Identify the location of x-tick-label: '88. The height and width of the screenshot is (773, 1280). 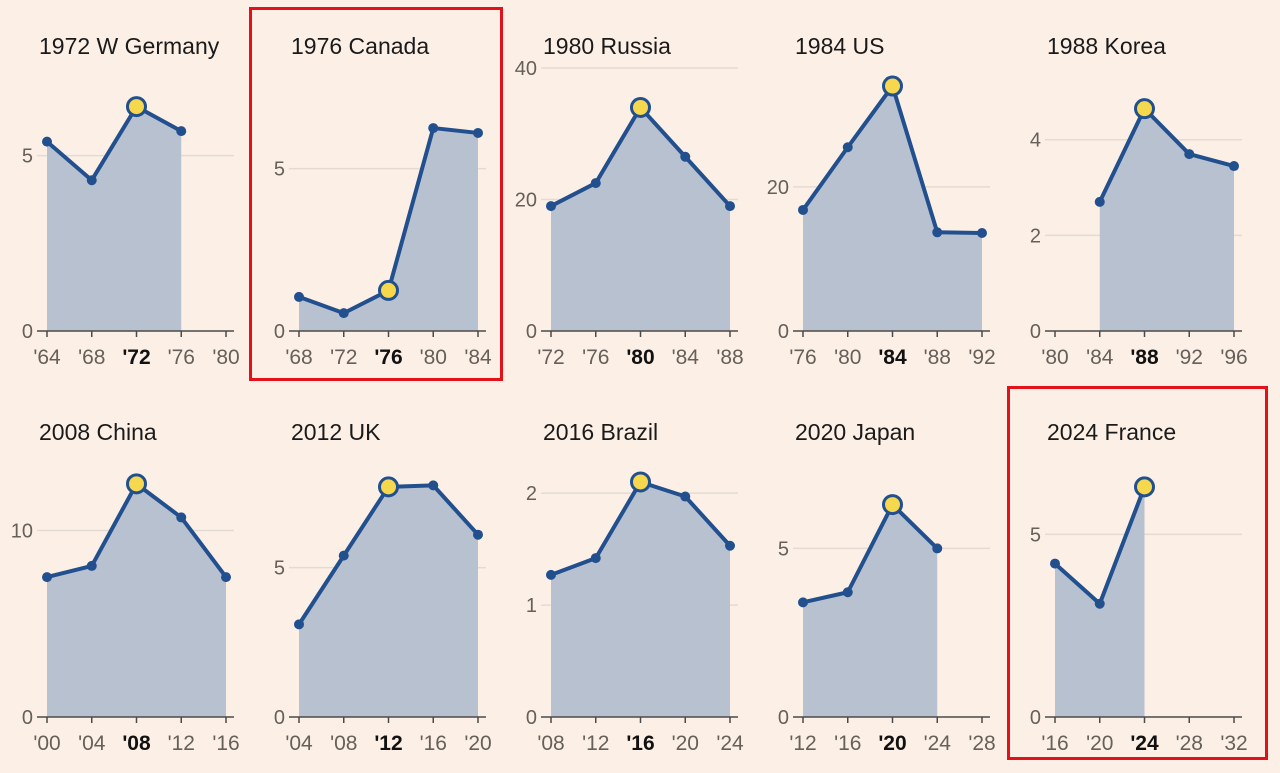
(937, 357).